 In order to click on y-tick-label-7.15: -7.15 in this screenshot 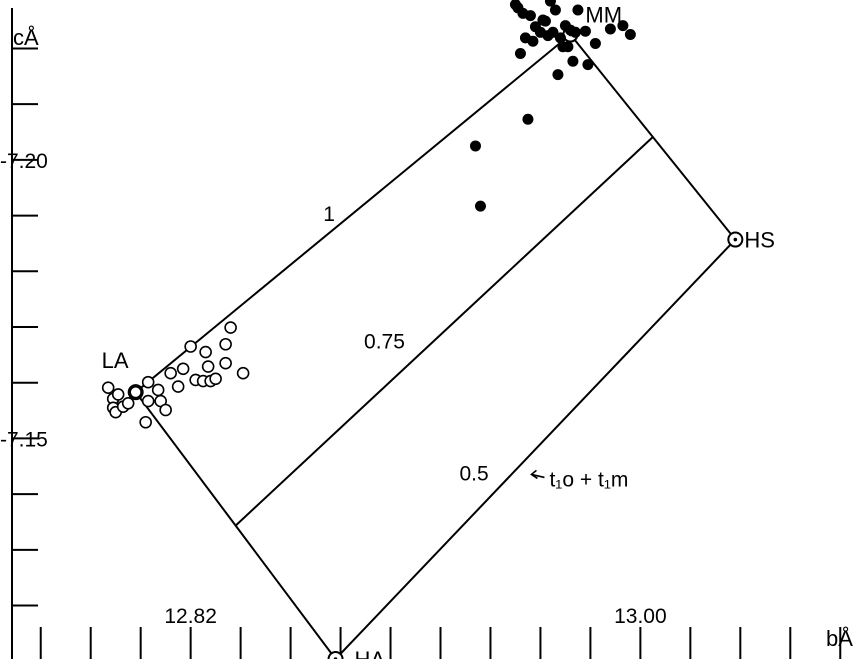, I will do `click(24, 439)`.